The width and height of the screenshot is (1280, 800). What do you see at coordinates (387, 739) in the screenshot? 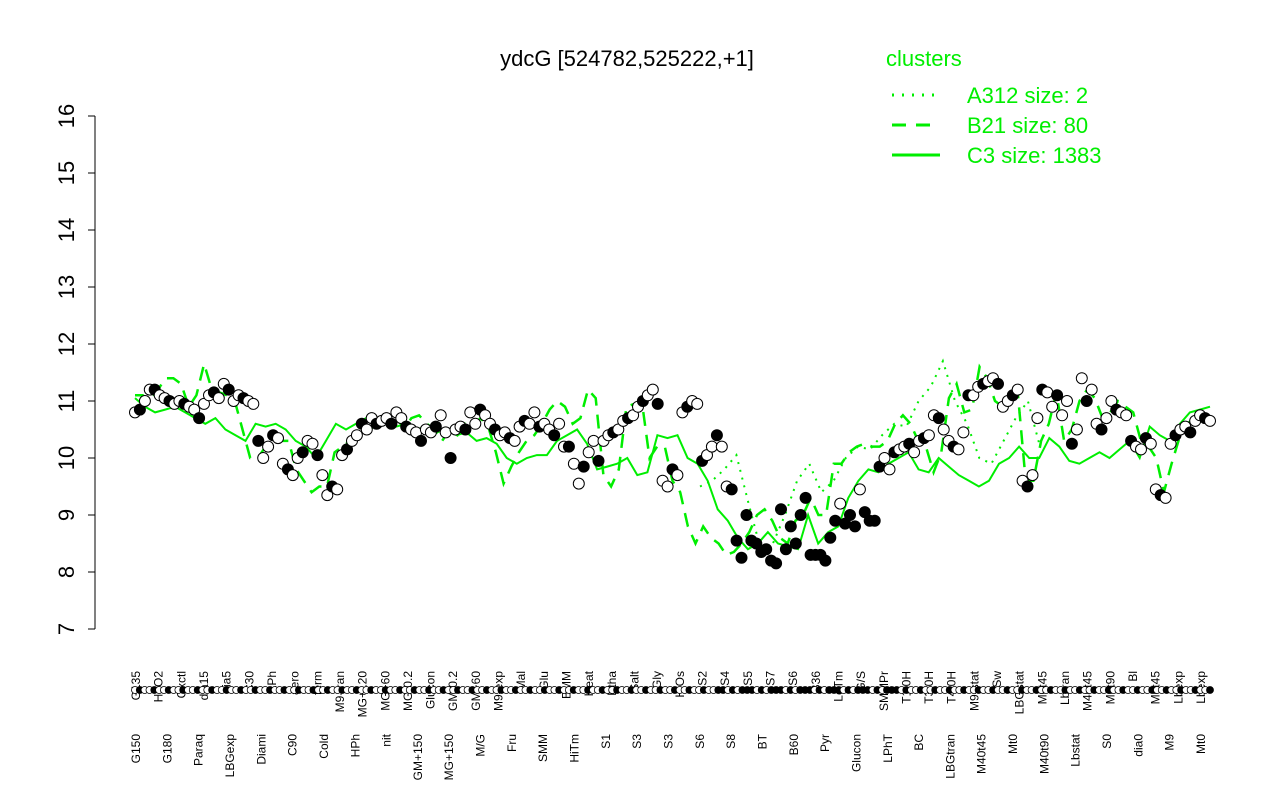
I see `x-tick-label-bottom: nit` at bounding box center [387, 739].